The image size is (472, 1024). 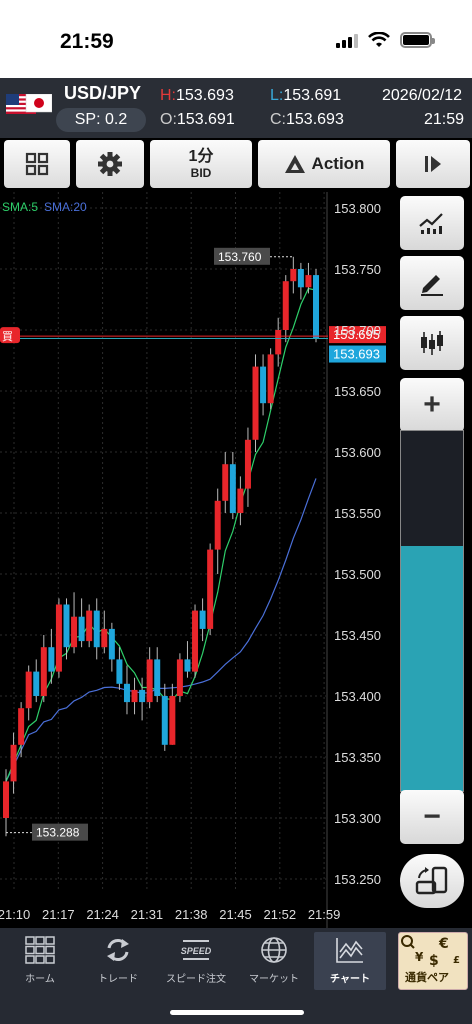 What do you see at coordinates (236, 39) in the screenshot?
I see `status-bar: 21:59` at bounding box center [236, 39].